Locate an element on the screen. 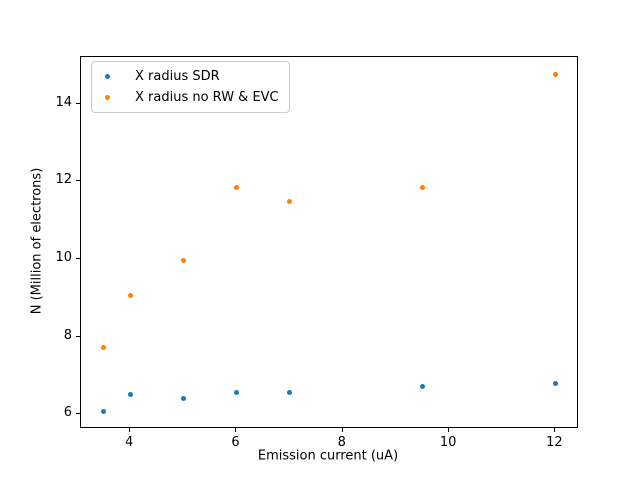 The image size is (640, 480). x-tick-label: 6 is located at coordinates (235, 442).